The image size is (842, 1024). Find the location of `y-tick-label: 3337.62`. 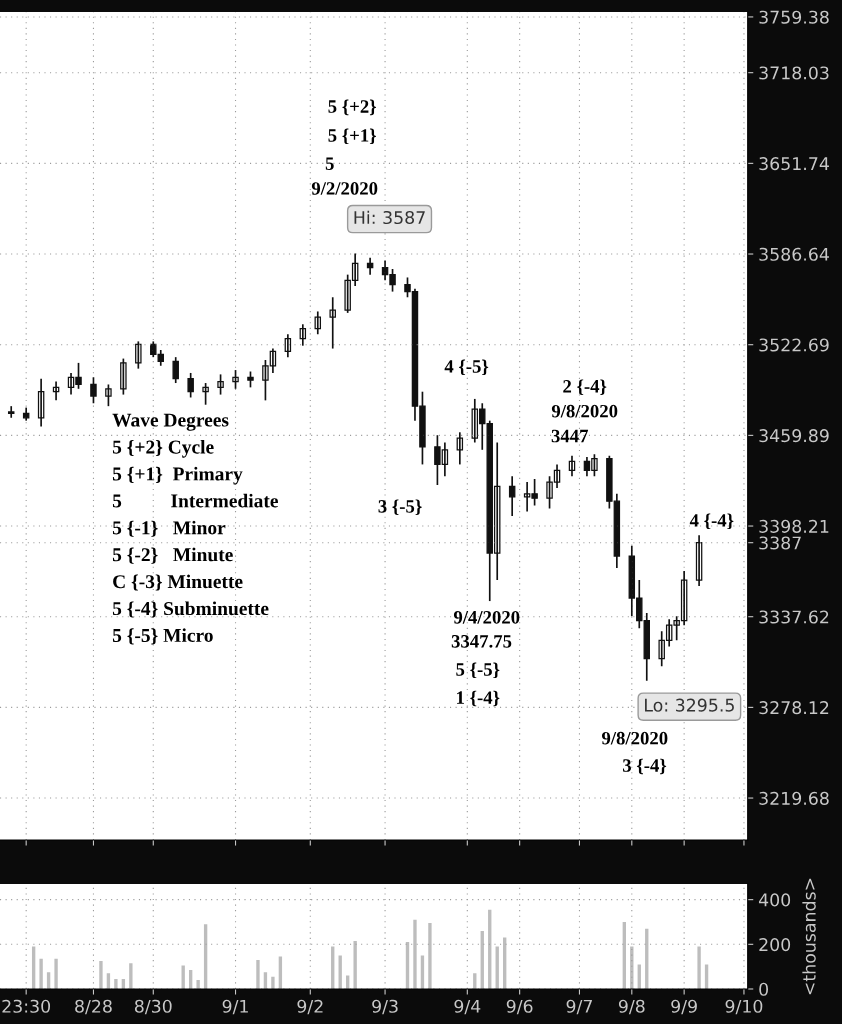

y-tick-label: 3337.62 is located at coordinates (794, 617).